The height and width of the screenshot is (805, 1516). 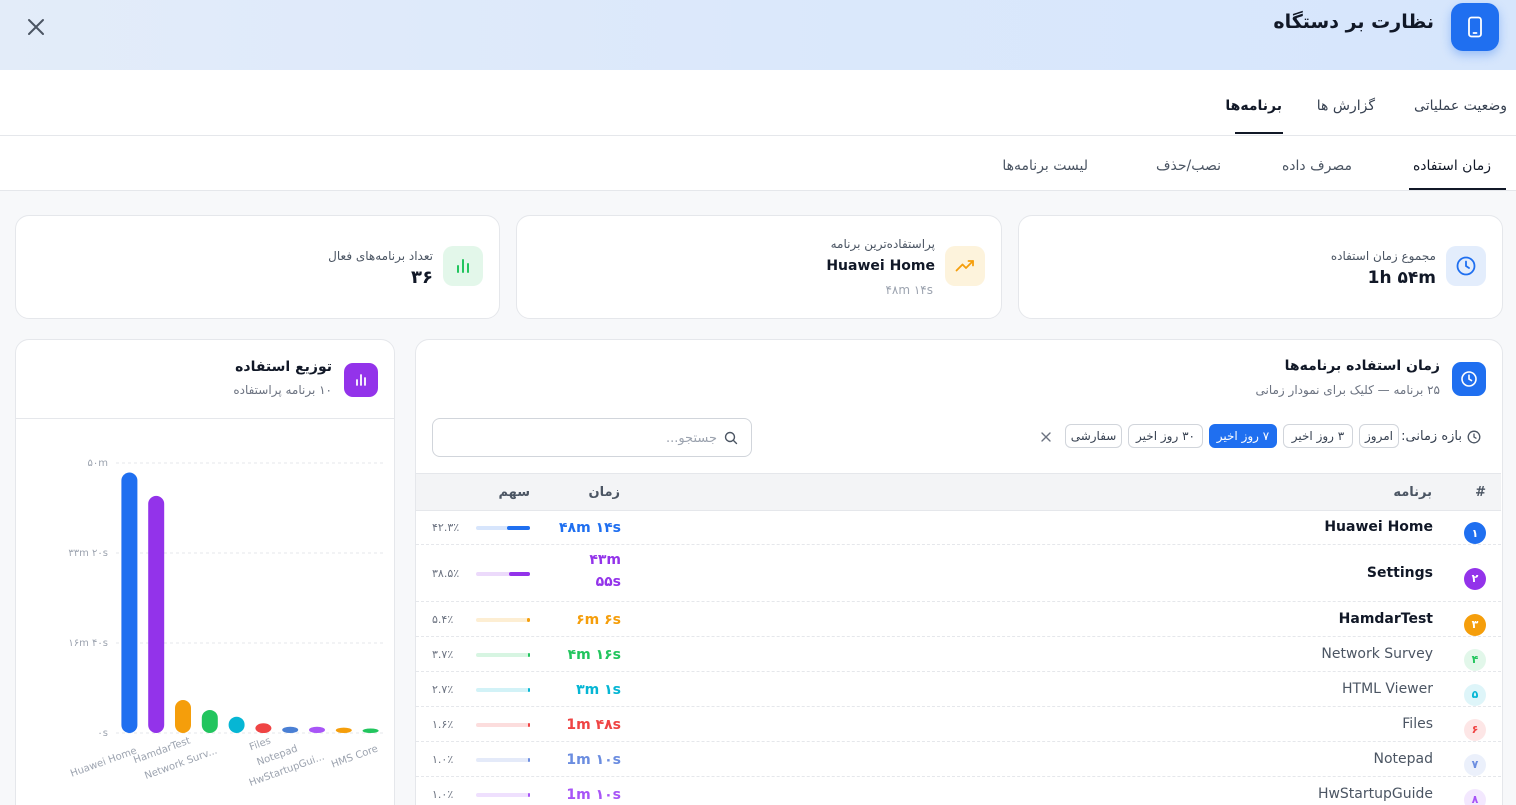 I want to click on stat-value: ۳۶, so click(x=422, y=277).